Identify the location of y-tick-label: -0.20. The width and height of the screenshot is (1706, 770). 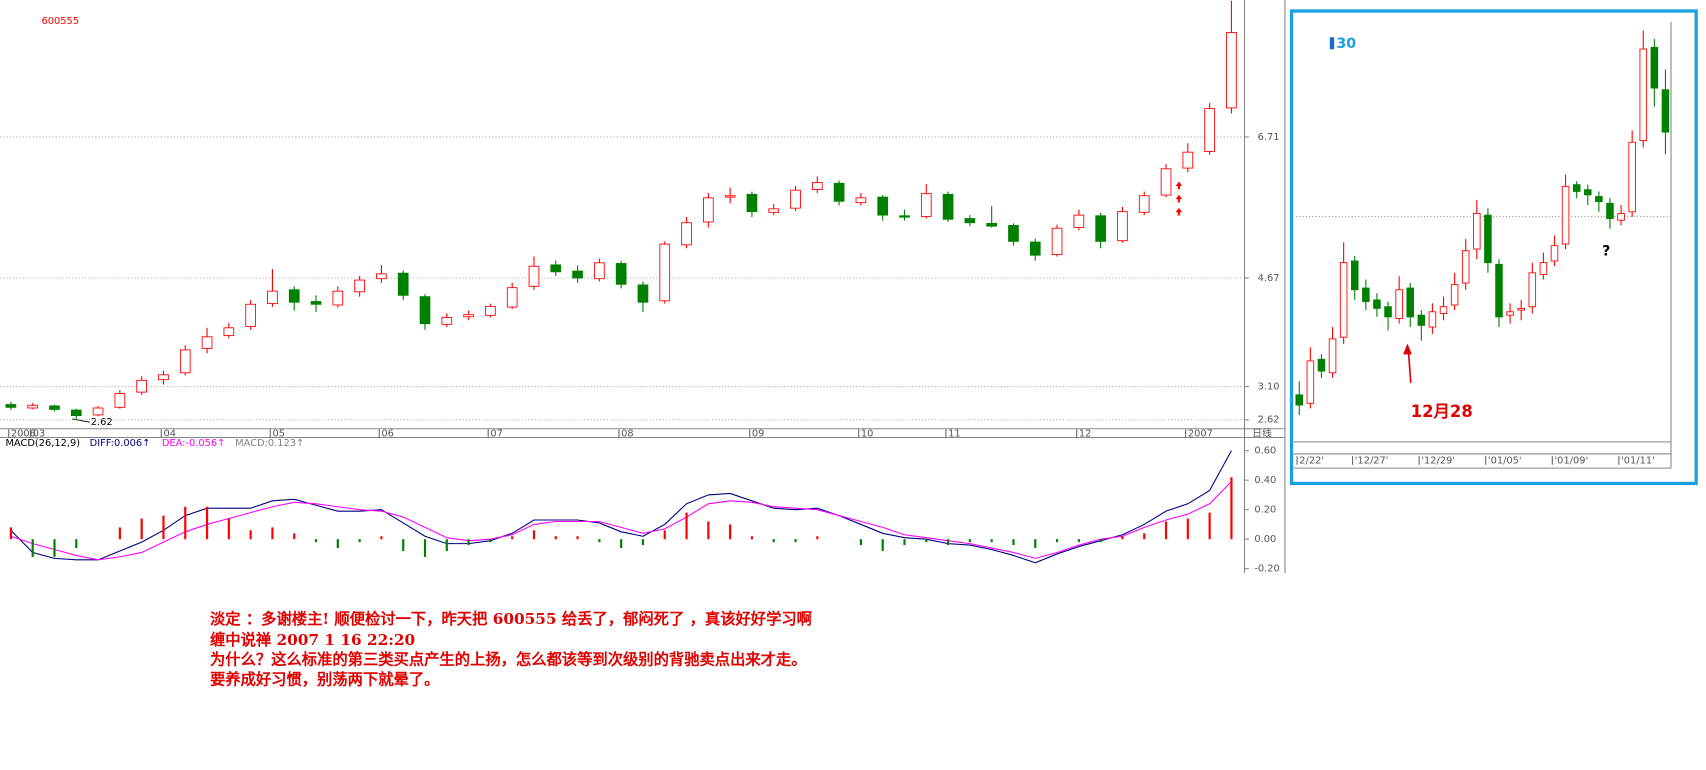
(1266, 569).